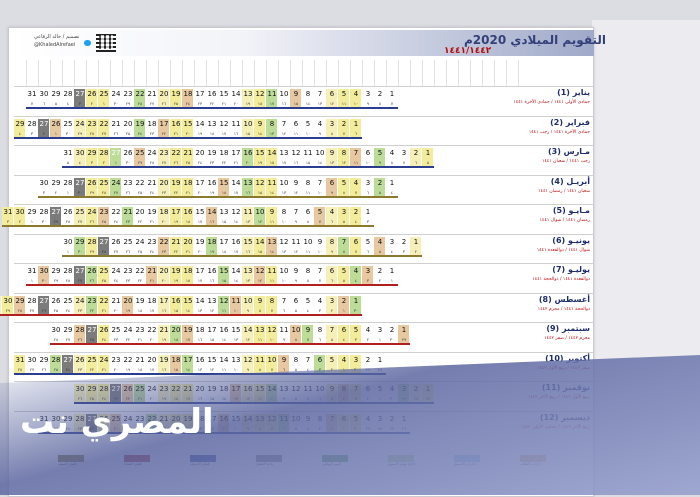 The height and width of the screenshot is (497, 700). Describe the element at coordinates (32, 98) in the screenshot. I see `day-cell: 31 ٧` at that location.